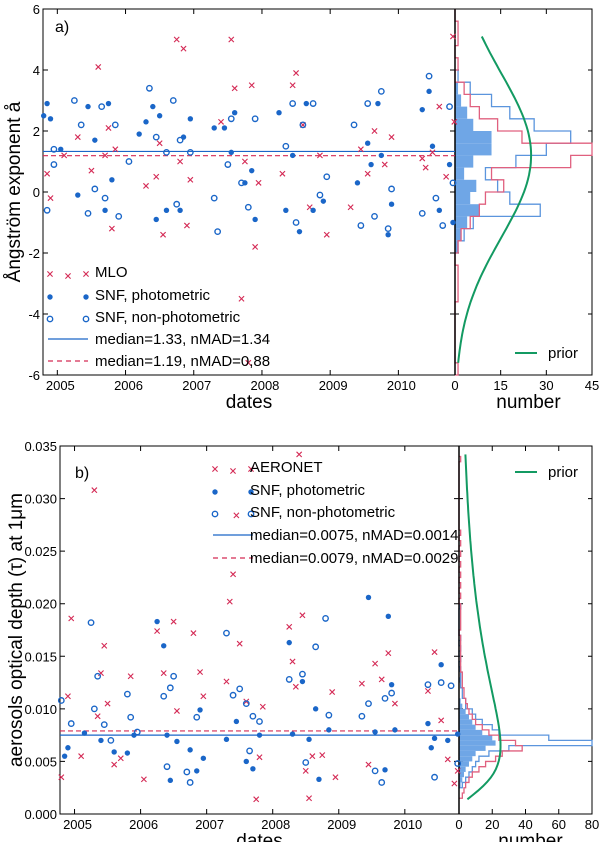  Describe the element at coordinates (77, 824) in the screenshot. I see `x-tick-label: 2005` at that location.